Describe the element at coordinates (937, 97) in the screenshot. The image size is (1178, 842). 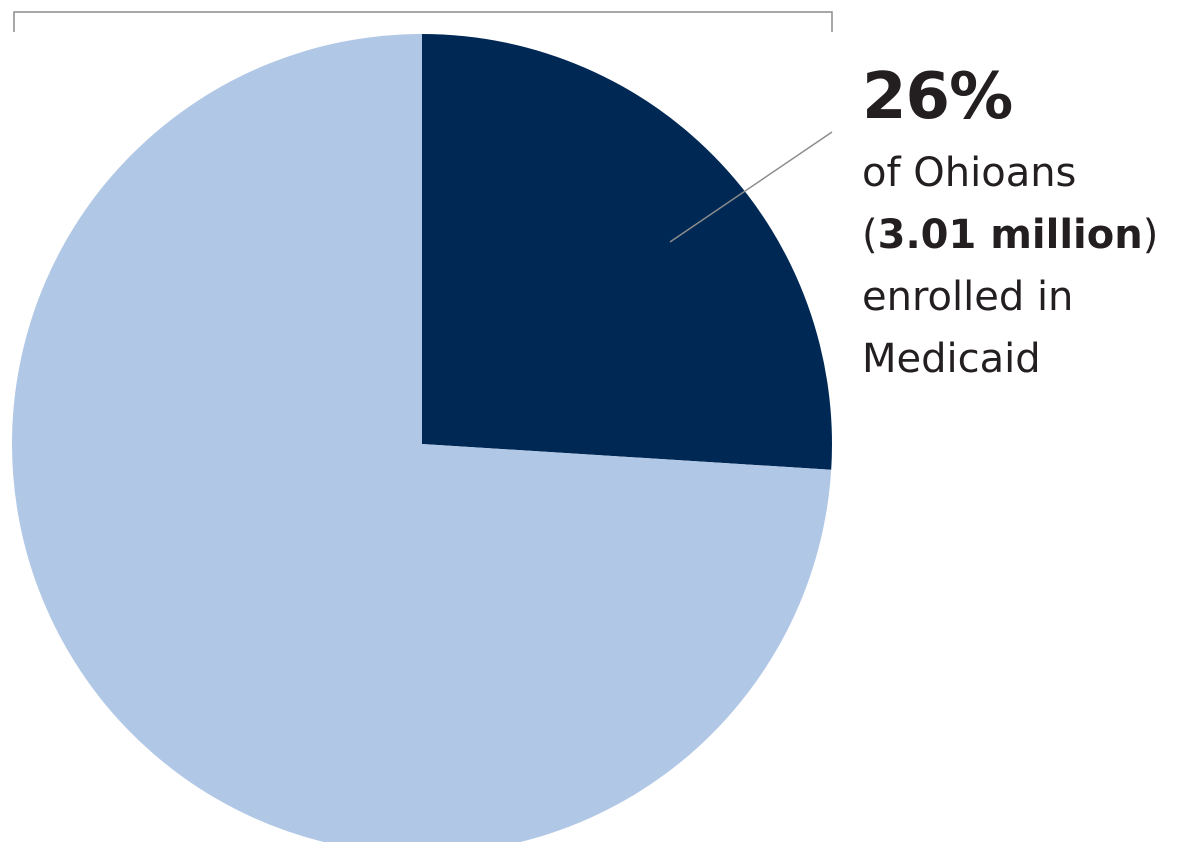
I see `percent-label: 26%` at that location.